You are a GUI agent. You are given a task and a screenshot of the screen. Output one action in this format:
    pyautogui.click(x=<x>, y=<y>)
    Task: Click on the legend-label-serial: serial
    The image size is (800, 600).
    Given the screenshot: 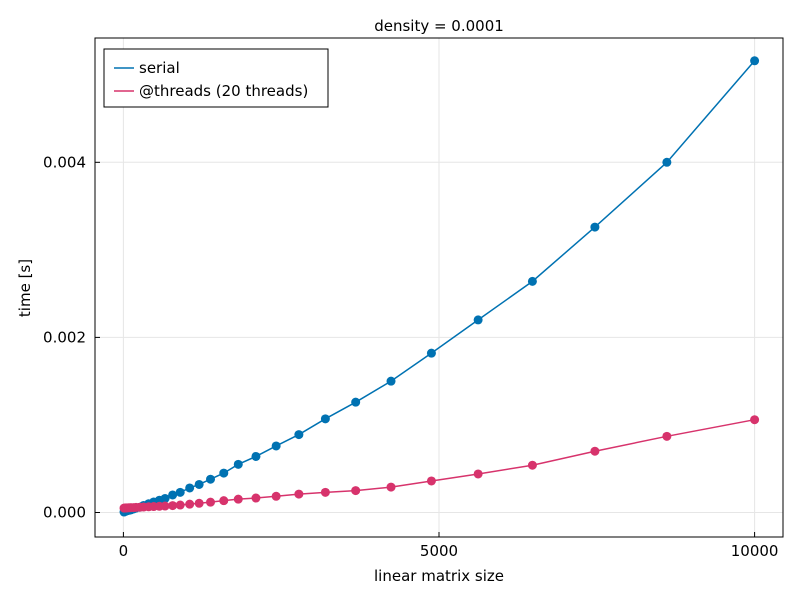 What is the action you would take?
    pyautogui.click(x=159, y=68)
    